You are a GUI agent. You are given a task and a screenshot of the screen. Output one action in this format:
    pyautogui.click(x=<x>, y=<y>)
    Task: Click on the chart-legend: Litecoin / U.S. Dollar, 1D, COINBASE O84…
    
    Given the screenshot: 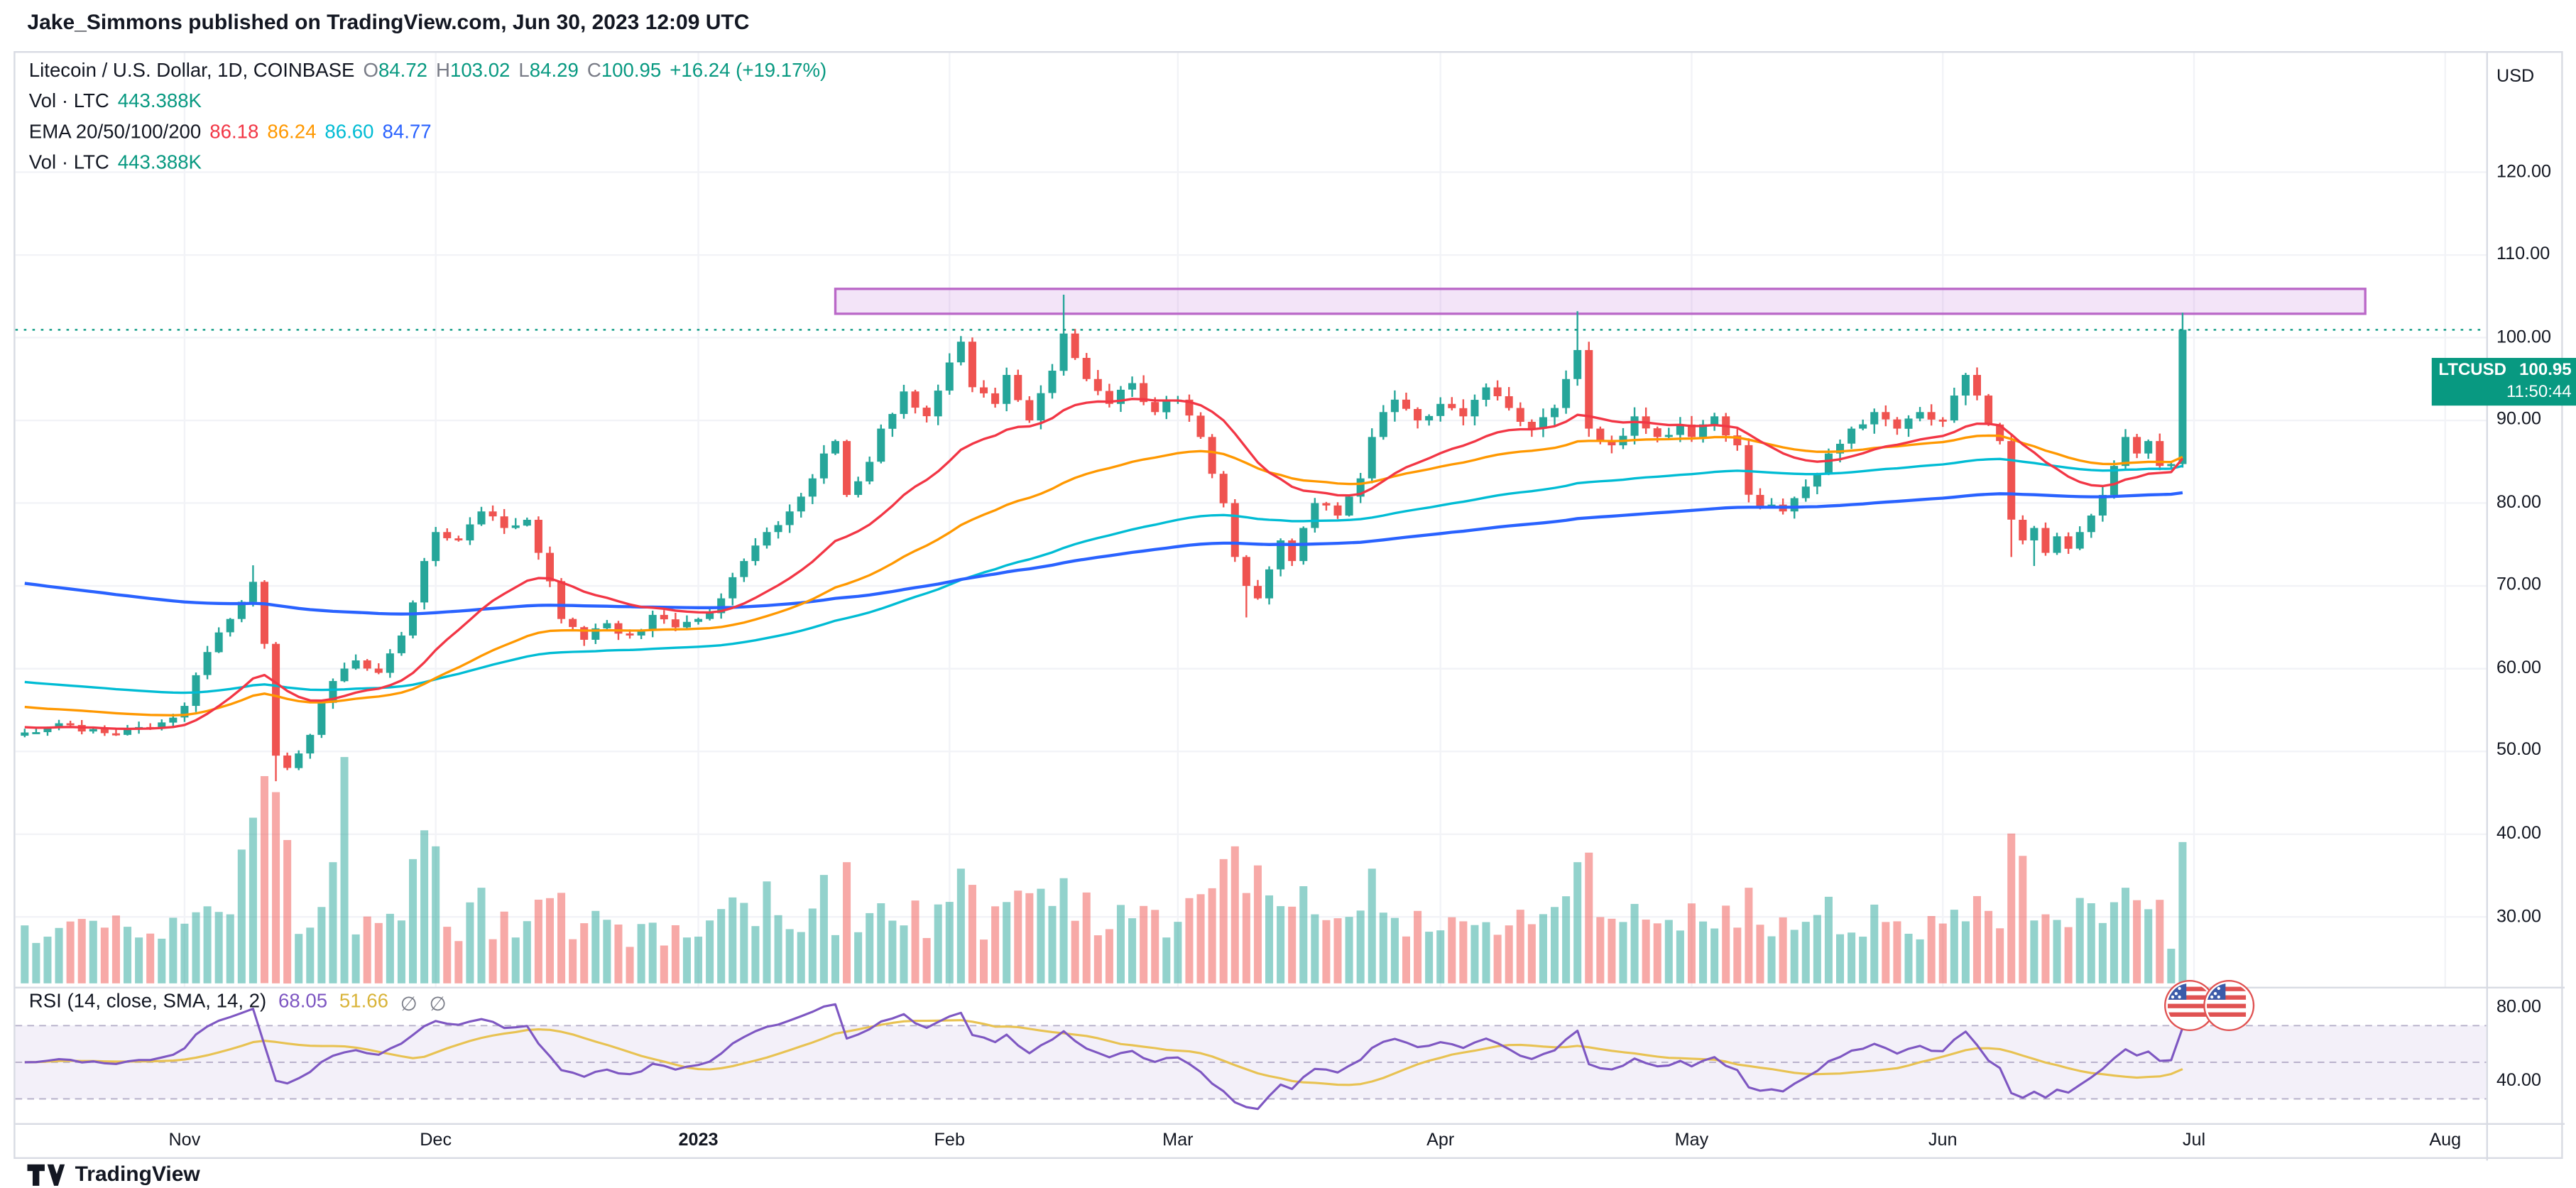 What is the action you would take?
    pyautogui.click(x=427, y=121)
    